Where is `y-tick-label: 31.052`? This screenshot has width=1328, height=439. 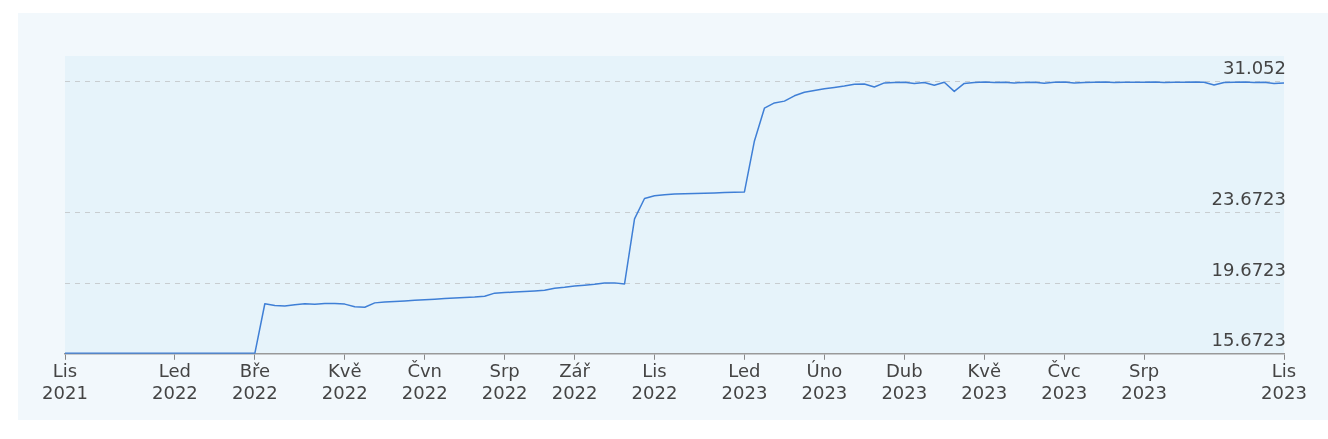 y-tick-label: 31.052 is located at coordinates (1254, 68).